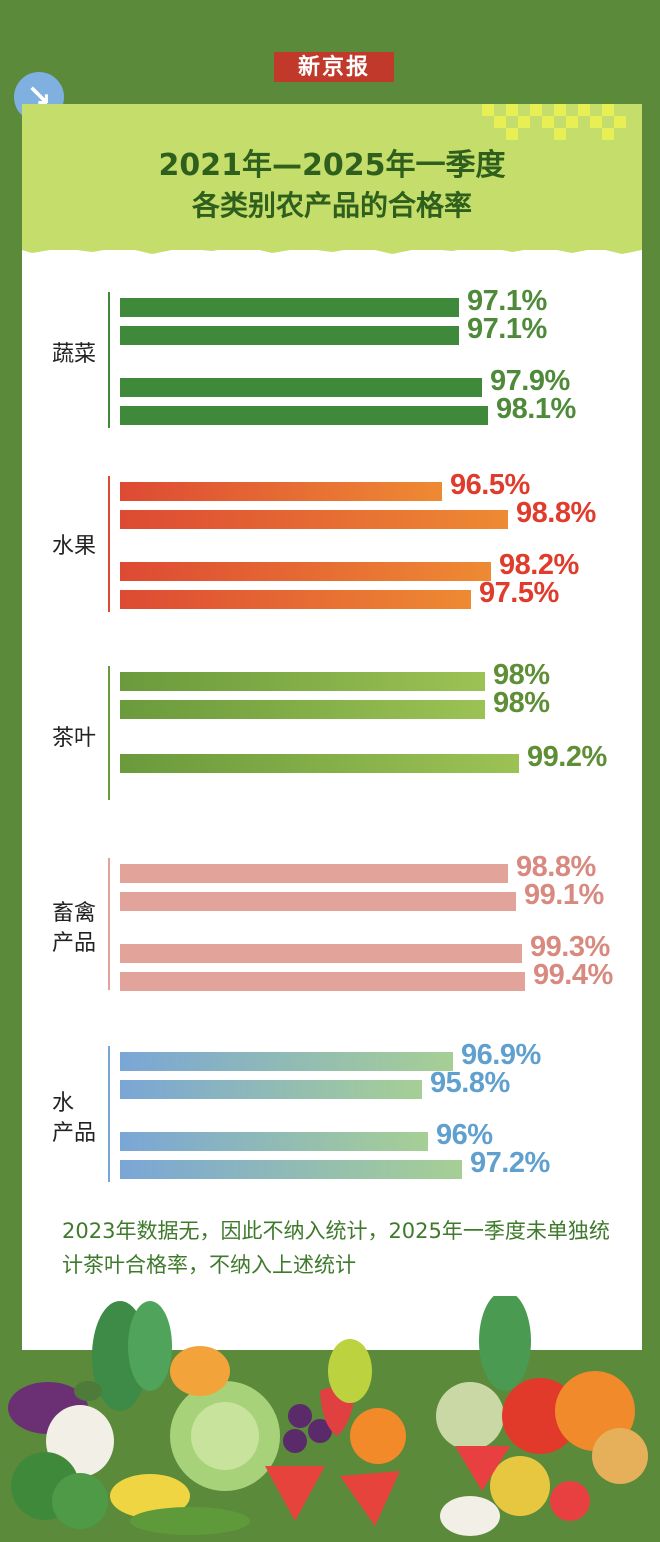  I want to click on category-label: 水果, so click(74, 546).